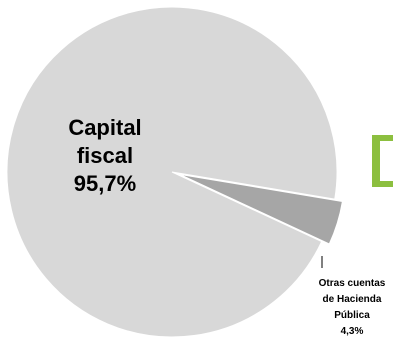 Image resolution: width=393 pixels, height=339 pixels. Describe the element at coordinates (352, 315) in the screenshot. I see `label-otras-line3: Pública` at that location.